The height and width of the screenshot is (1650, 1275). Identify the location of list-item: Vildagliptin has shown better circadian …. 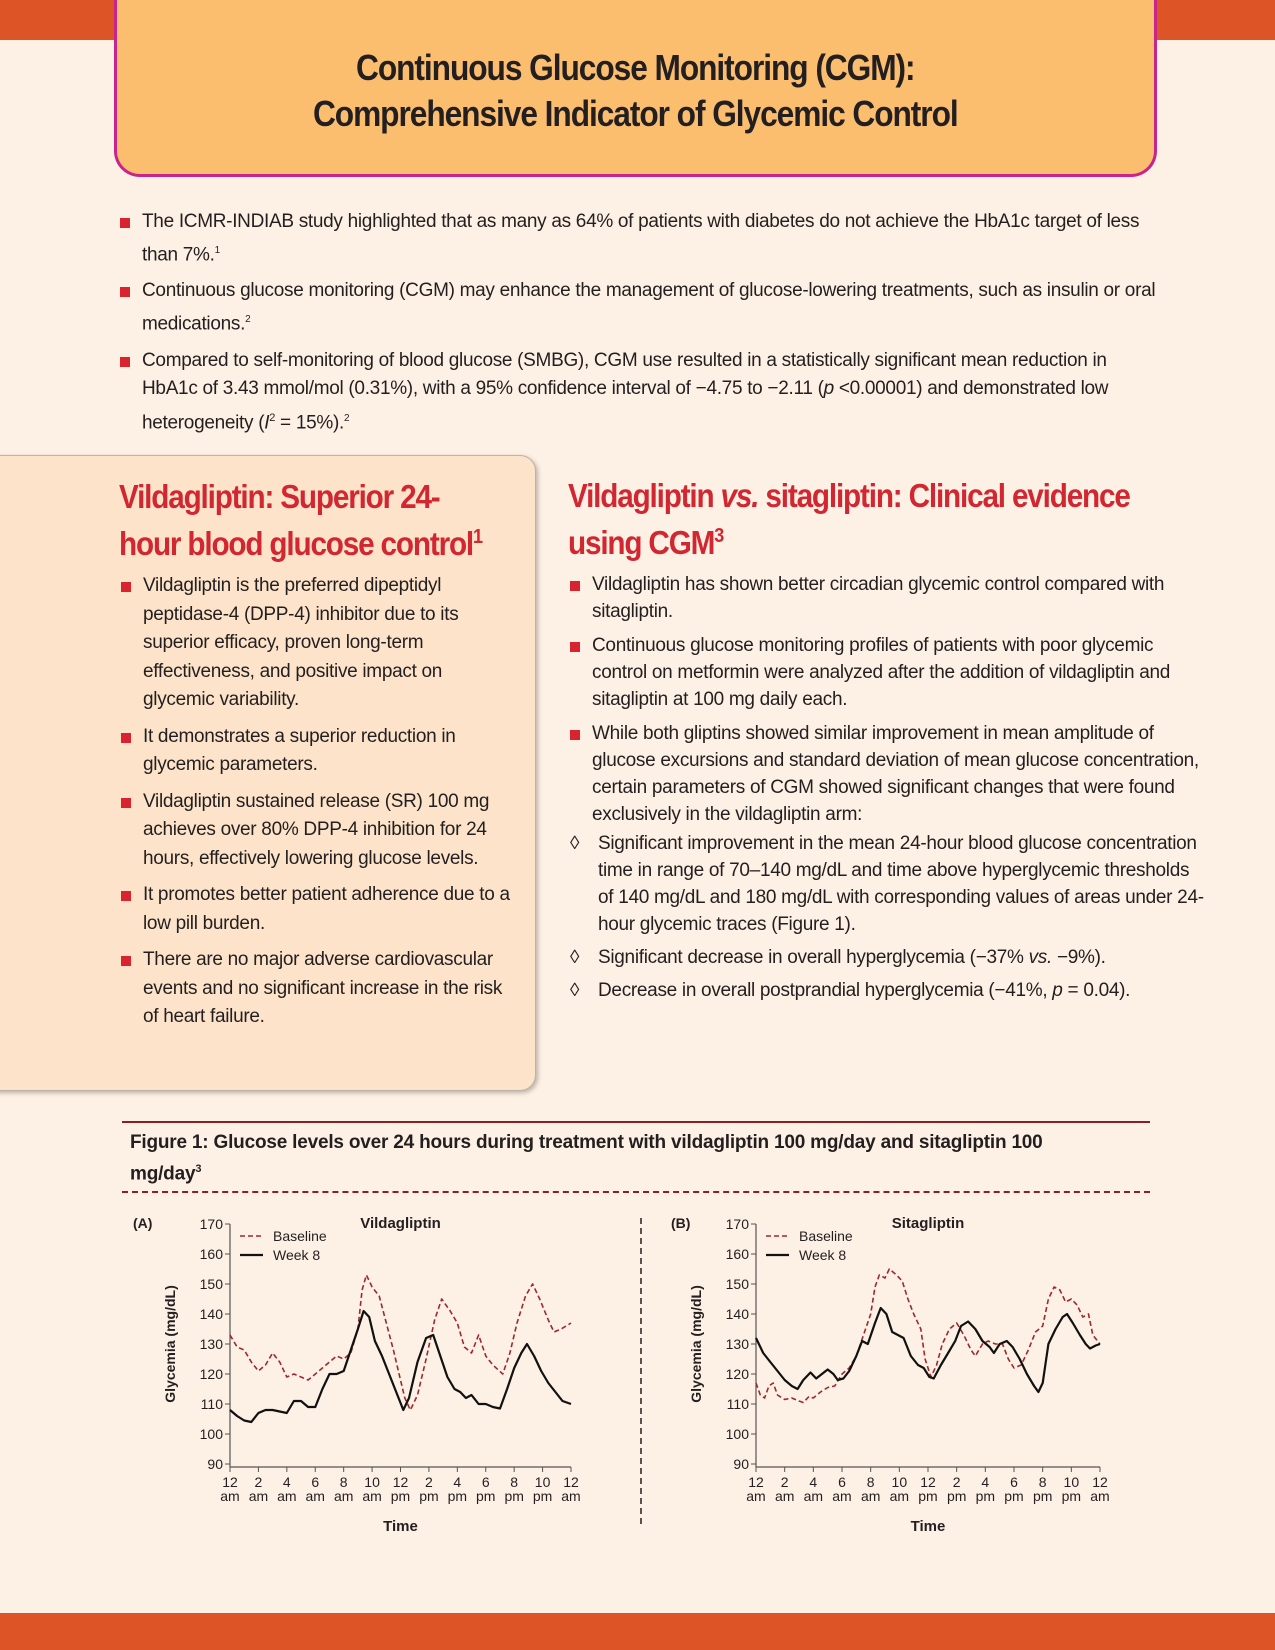
(888, 598).